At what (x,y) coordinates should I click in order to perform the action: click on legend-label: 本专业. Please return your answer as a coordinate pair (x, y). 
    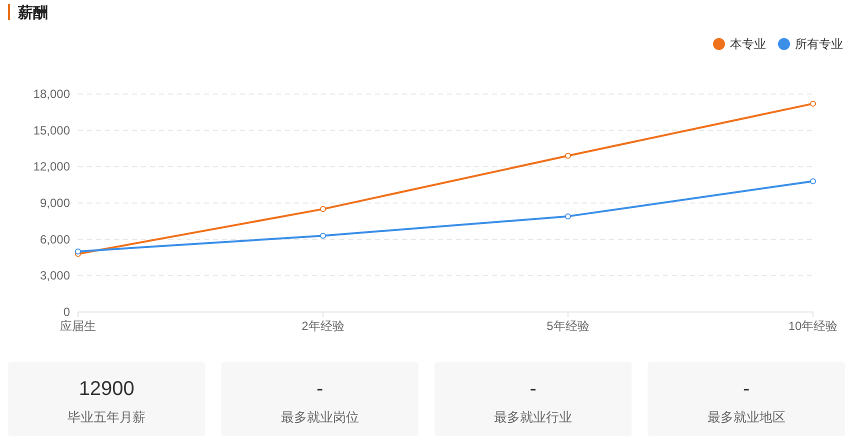
    Looking at the image, I should click on (748, 44).